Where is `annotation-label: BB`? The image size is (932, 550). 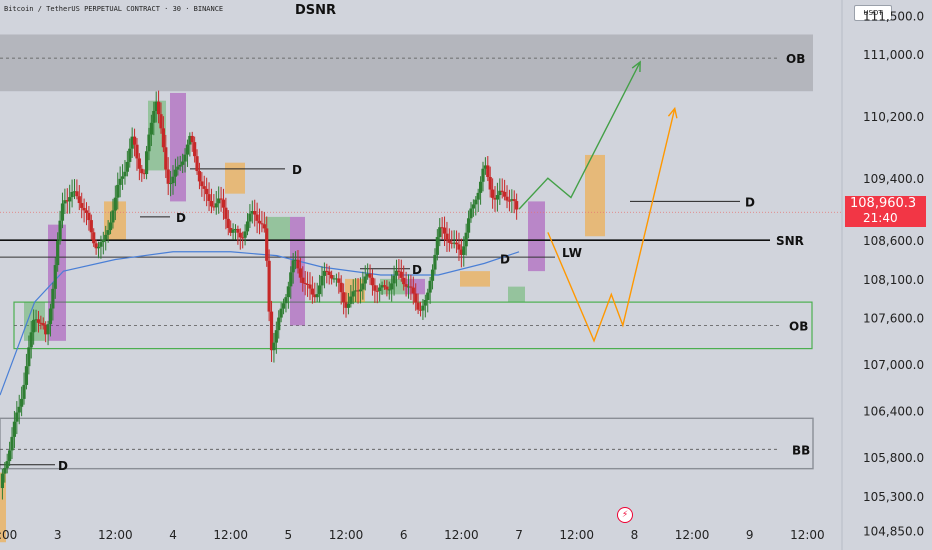
annotation-label: BB is located at coordinates (801, 450).